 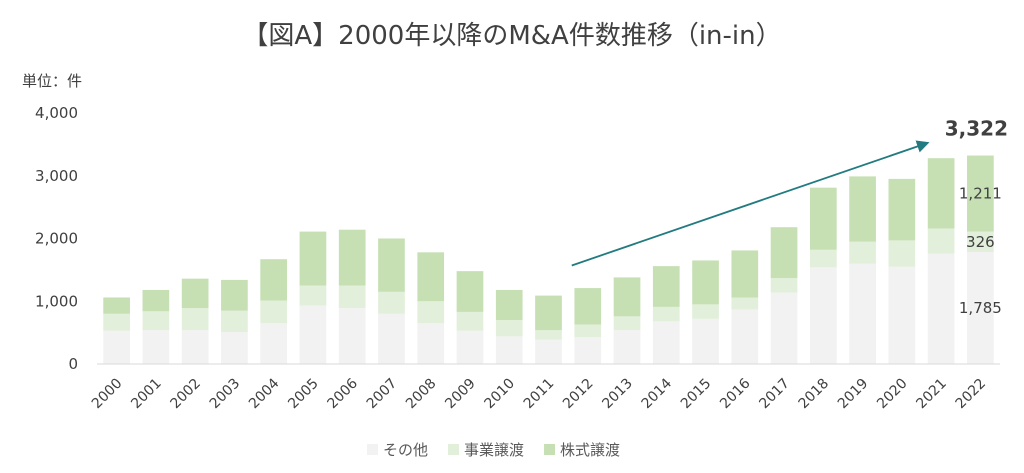 What do you see at coordinates (56, 301) in the screenshot?
I see `y-tick-label: 1,000` at bounding box center [56, 301].